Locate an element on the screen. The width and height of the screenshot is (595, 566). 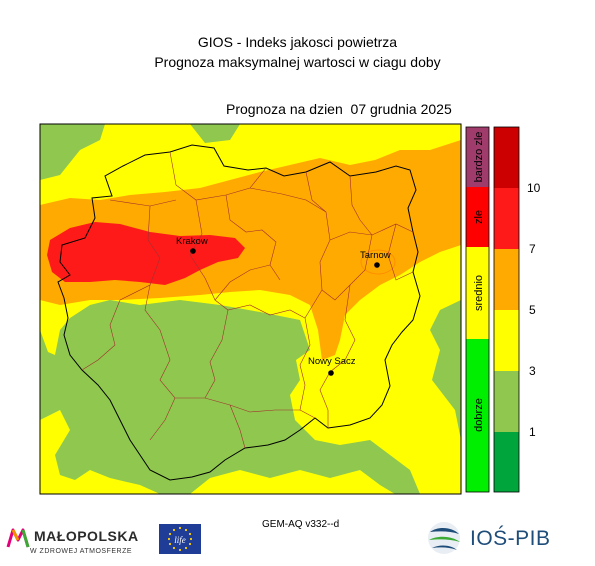
scale-tick-label: 7 is located at coordinates (532, 249).